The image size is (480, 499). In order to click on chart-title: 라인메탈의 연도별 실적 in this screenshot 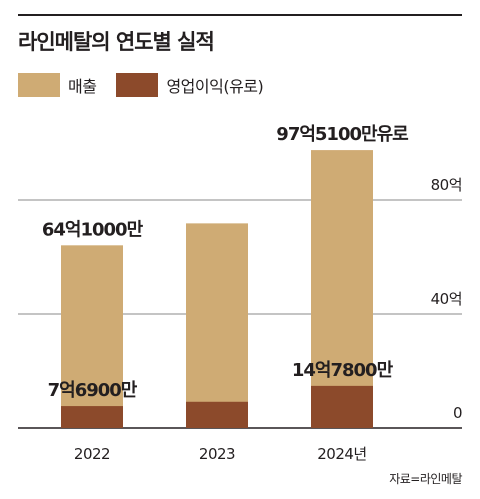, I will do `click(116, 42)`.